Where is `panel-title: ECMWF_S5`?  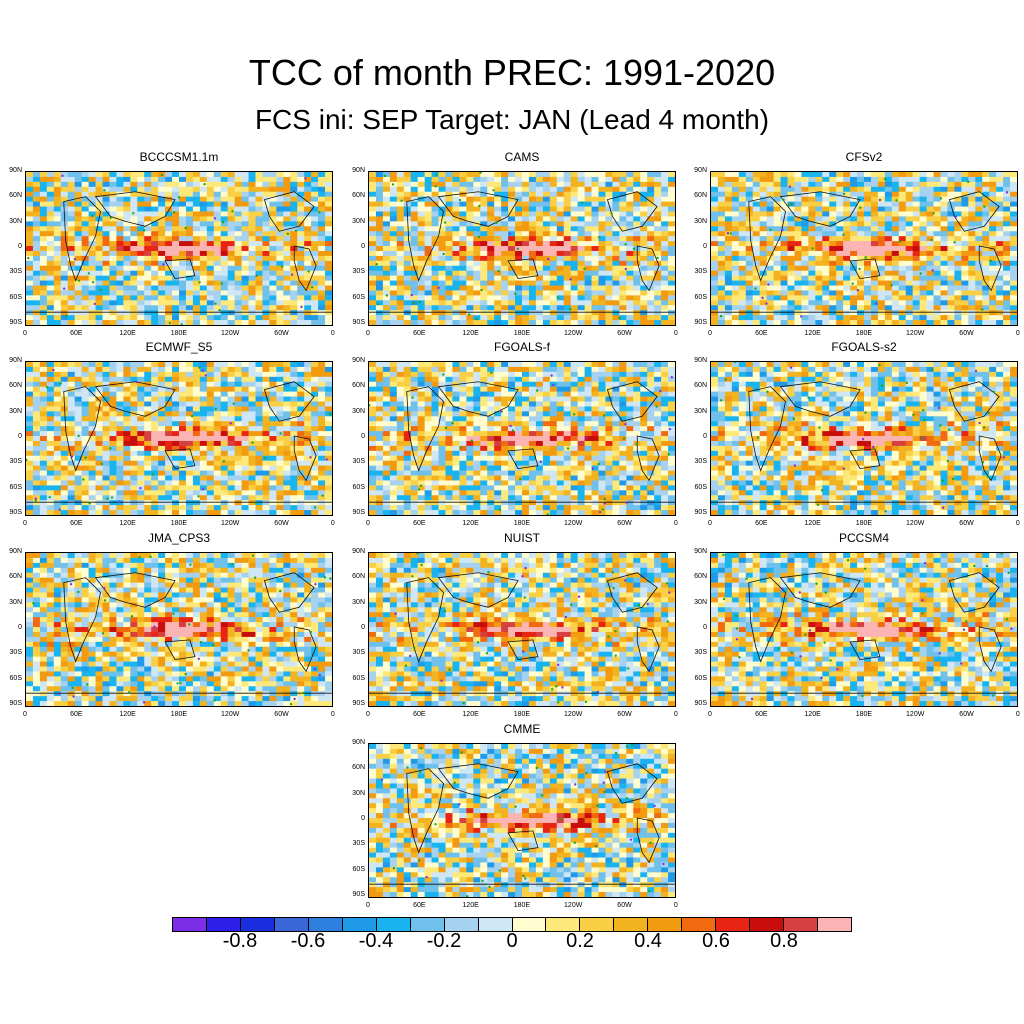
panel-title: ECMWF_S5 is located at coordinates (179, 347).